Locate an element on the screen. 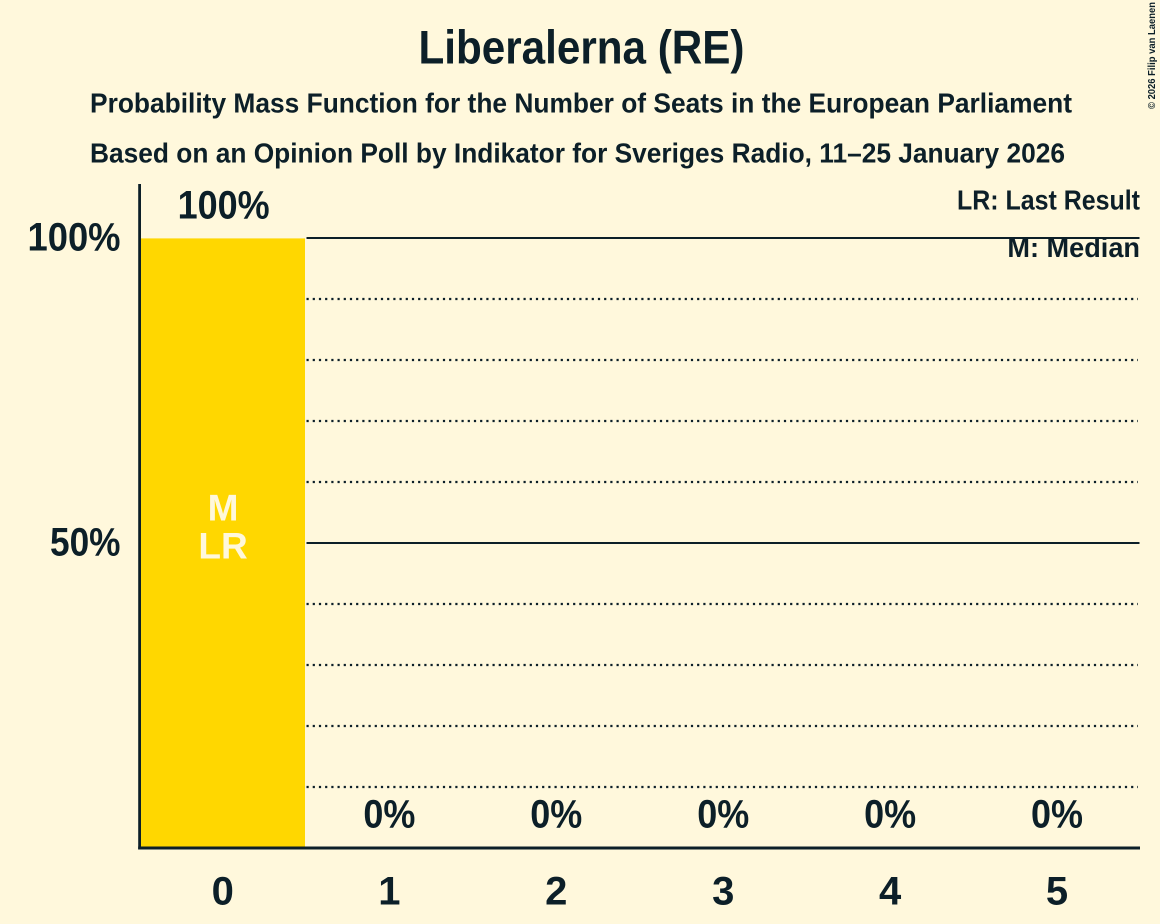 This screenshot has height=924, width=1160. svg-text: 3 is located at coordinates (723, 892).